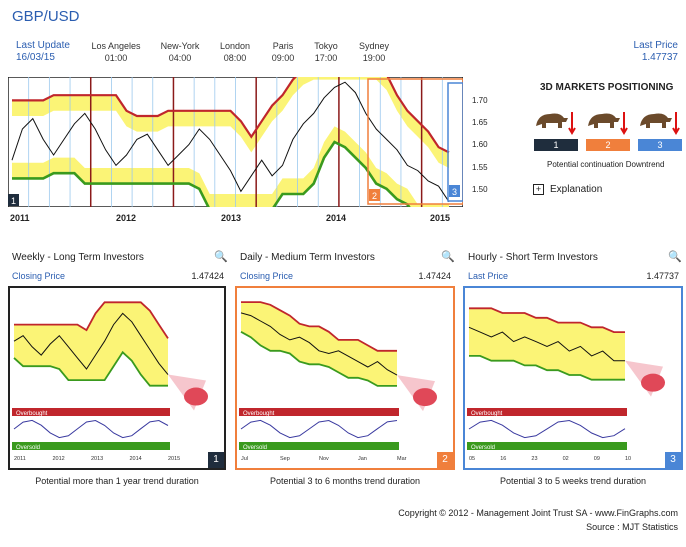 The image size is (686, 547). I want to click on panel-x-label: Mar, so click(402, 459).